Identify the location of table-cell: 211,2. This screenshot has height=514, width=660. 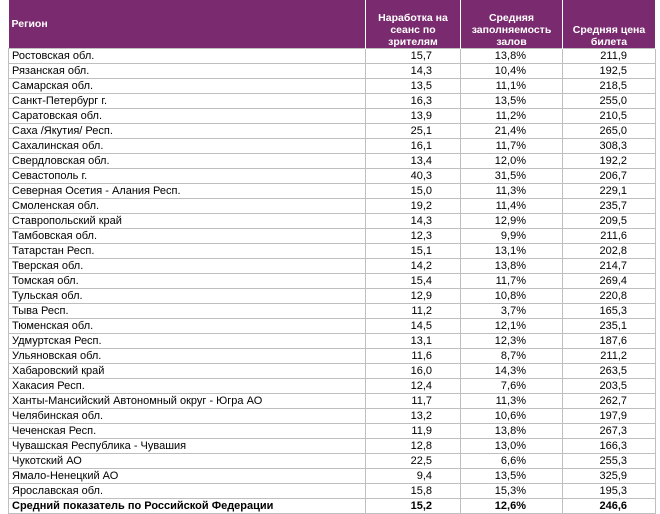
(609, 356).